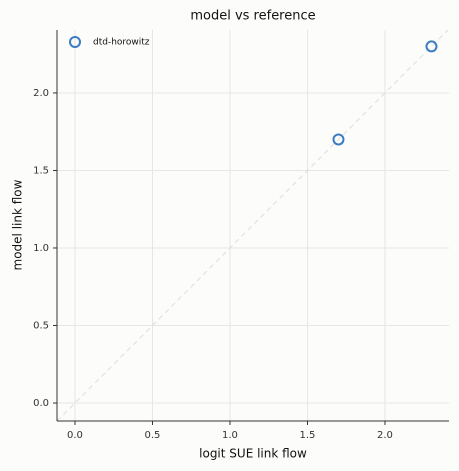 The height and width of the screenshot is (471, 459). Describe the element at coordinates (308, 435) in the screenshot. I see `x-tick-label: 1.5` at that location.